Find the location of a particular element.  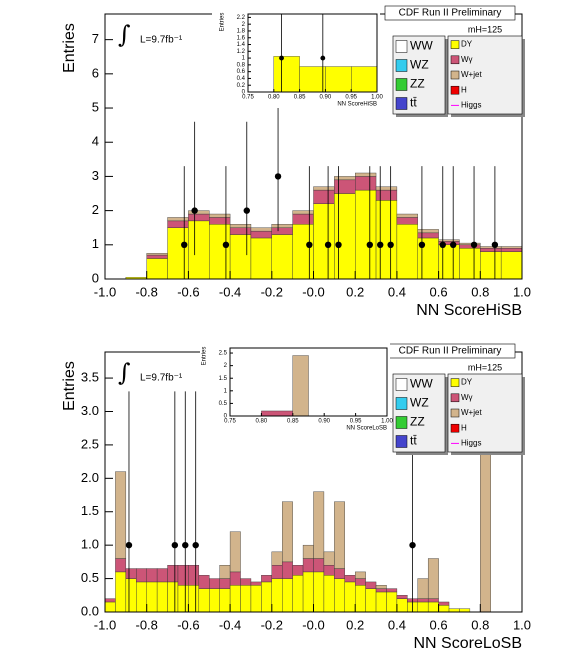

x-tick-label: 0.8 is located at coordinates (480, 291).